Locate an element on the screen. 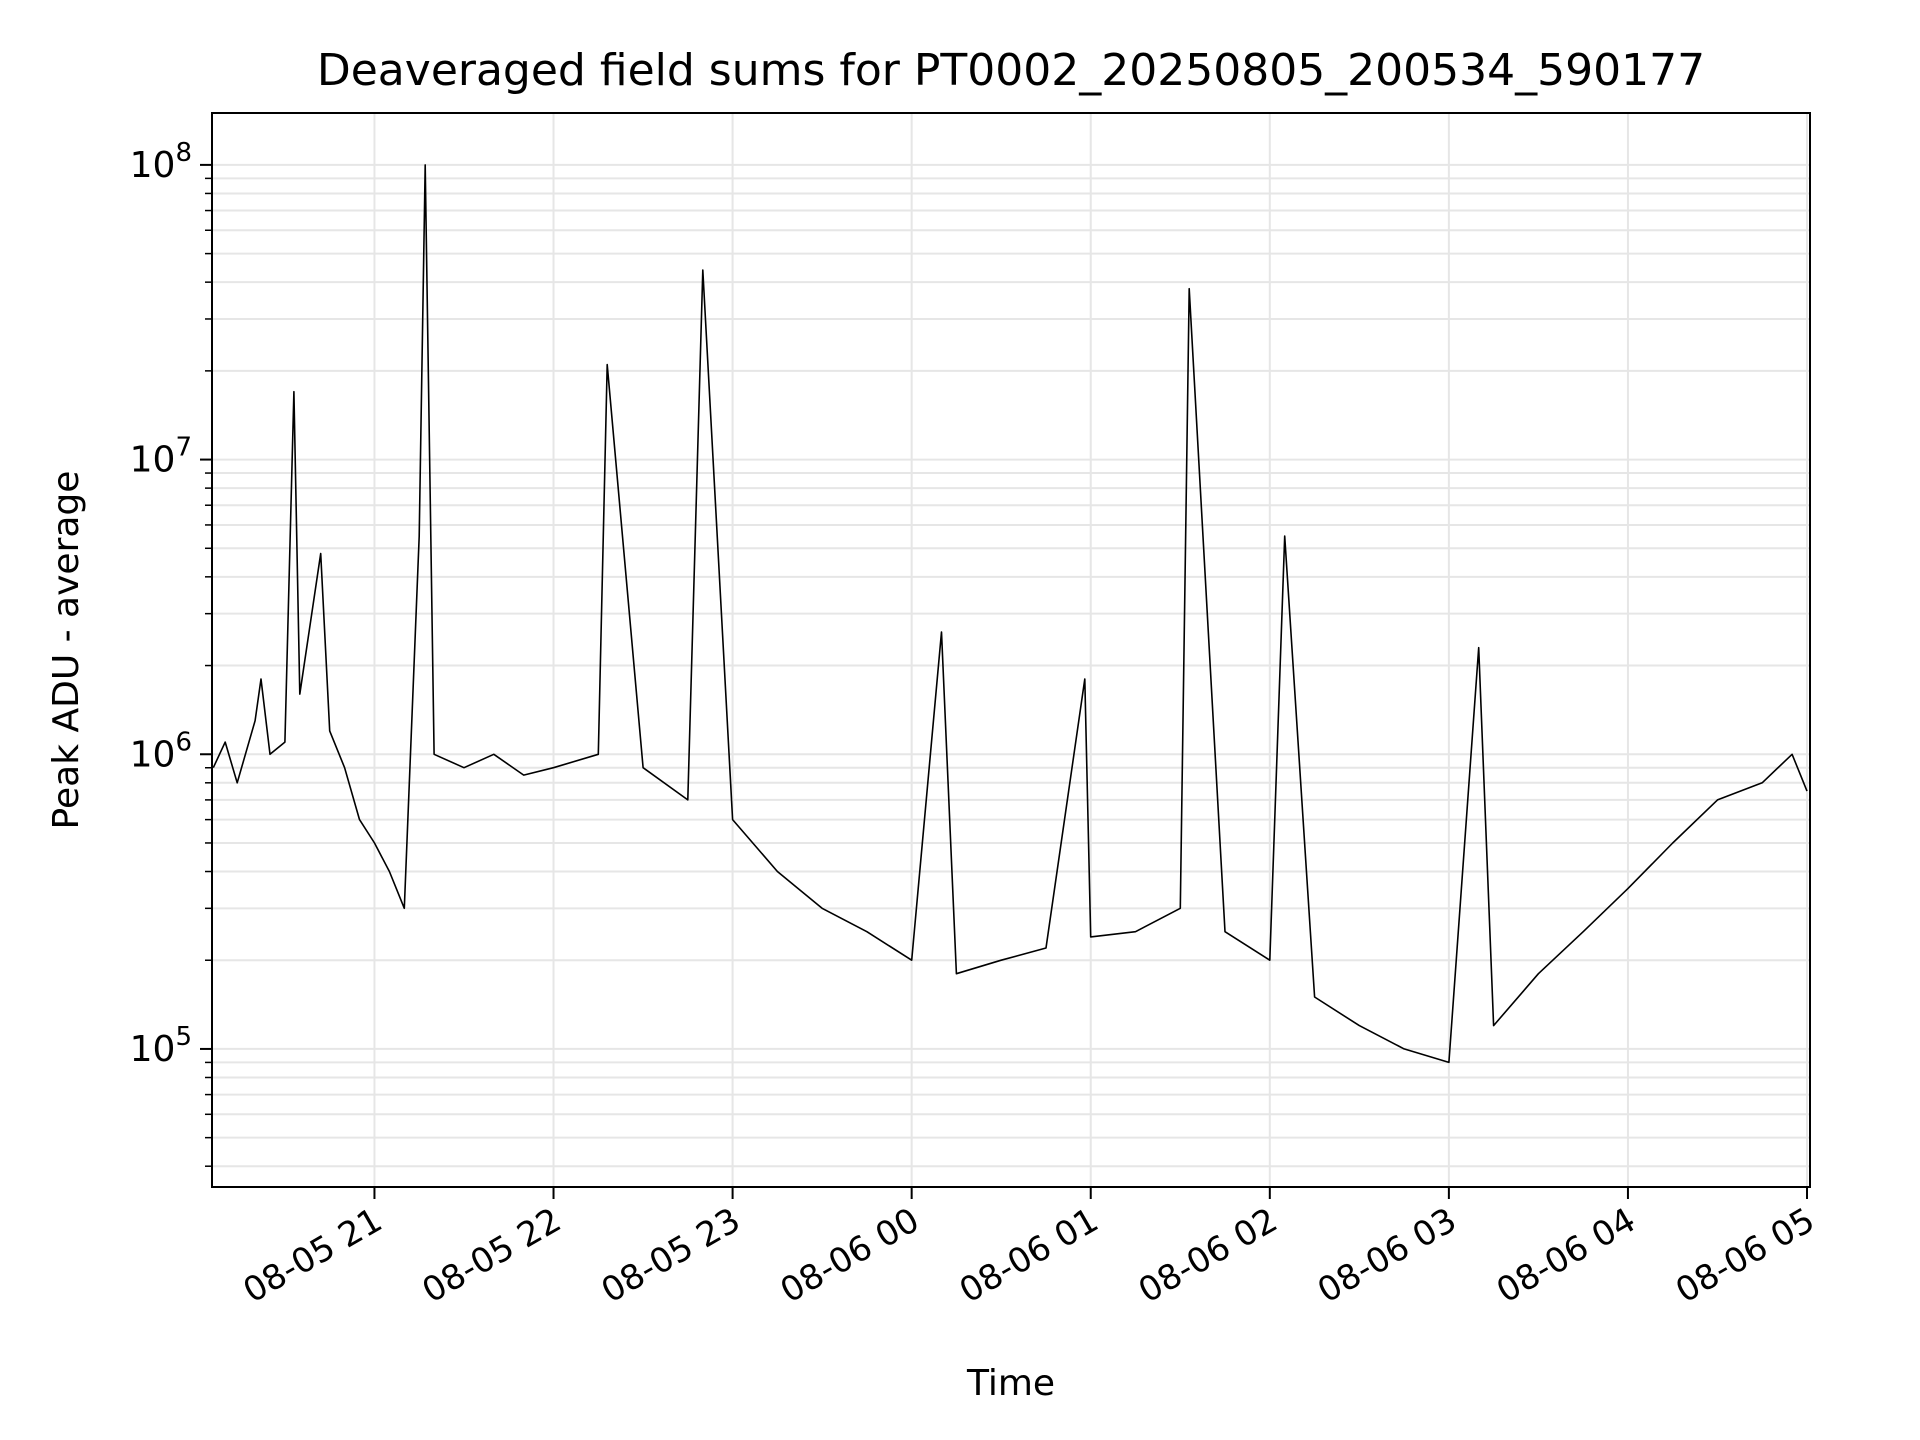 The image size is (1920, 1440). y-tick-label: 10⁷ is located at coordinates (161, 457).